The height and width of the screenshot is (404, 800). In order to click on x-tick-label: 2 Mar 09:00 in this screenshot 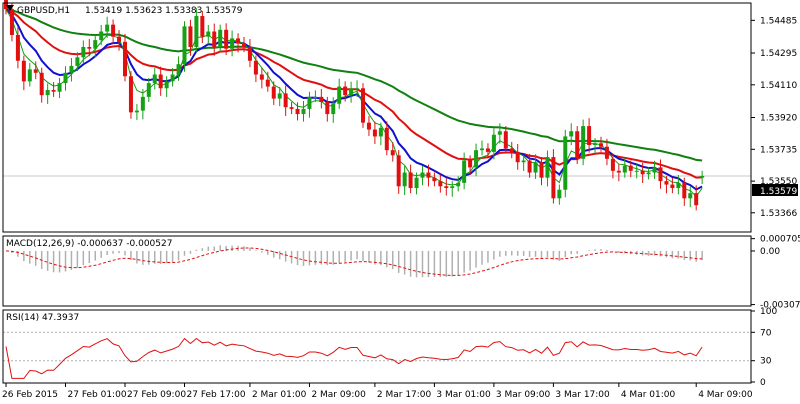, I will do `click(338, 395)`.